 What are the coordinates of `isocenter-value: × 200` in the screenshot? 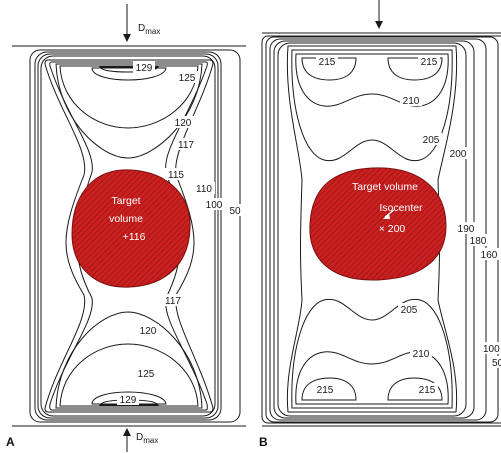 It's located at (392, 229).